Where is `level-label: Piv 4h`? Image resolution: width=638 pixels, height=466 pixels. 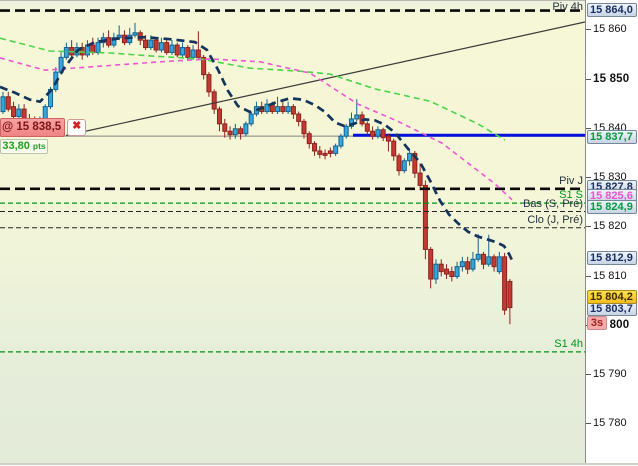 level-label: Piv 4h is located at coordinates (567, 7).